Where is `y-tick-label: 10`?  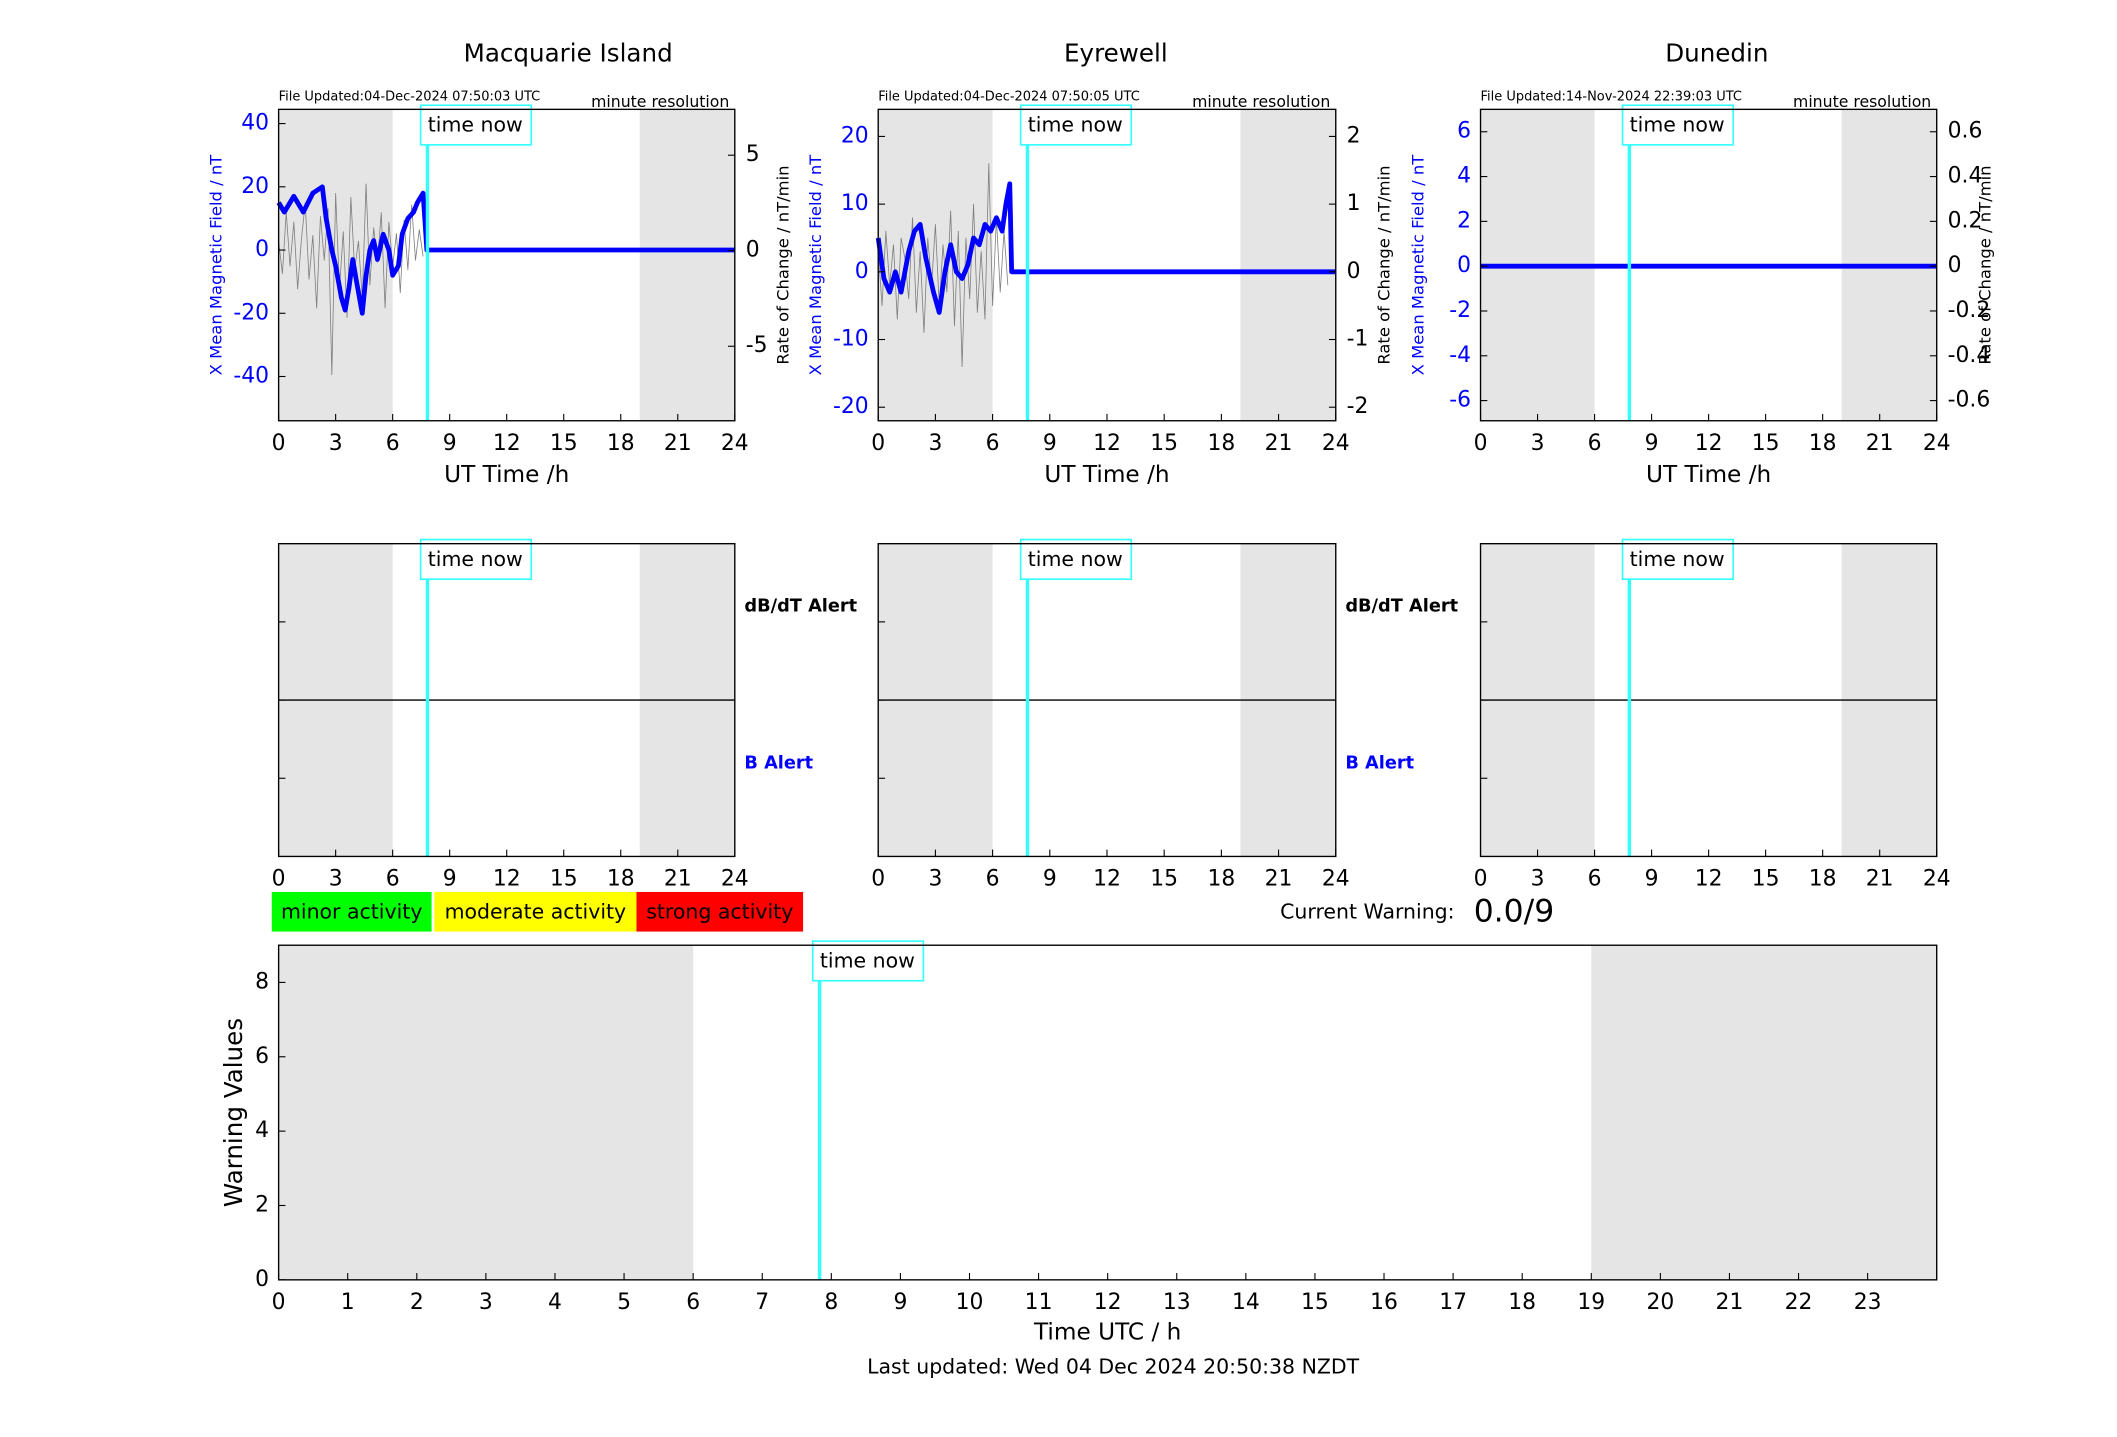 y-tick-label: 10 is located at coordinates (855, 203).